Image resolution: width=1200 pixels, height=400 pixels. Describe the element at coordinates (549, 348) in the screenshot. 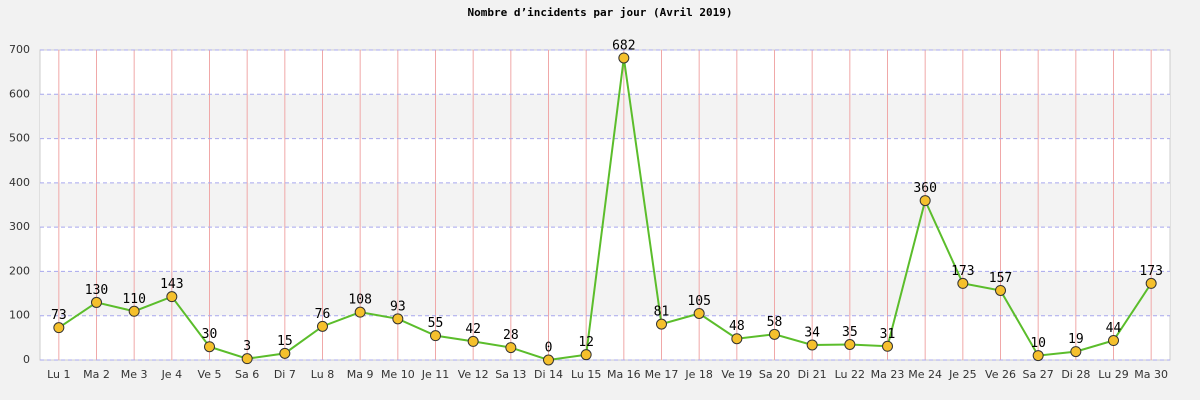

I see `value-label: 0` at that location.